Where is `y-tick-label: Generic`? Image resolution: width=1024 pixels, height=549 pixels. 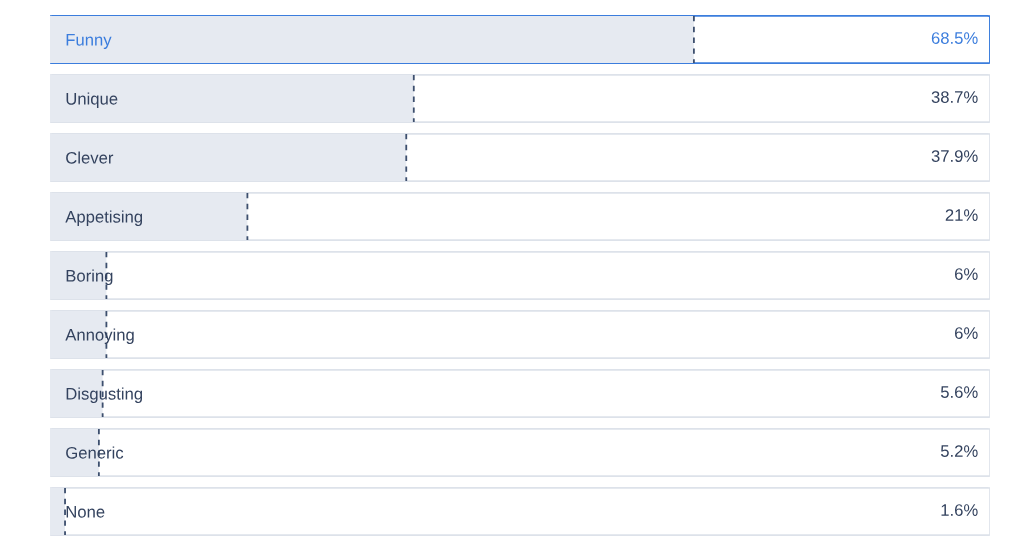 y-tick-label: Generic is located at coordinates (95, 452).